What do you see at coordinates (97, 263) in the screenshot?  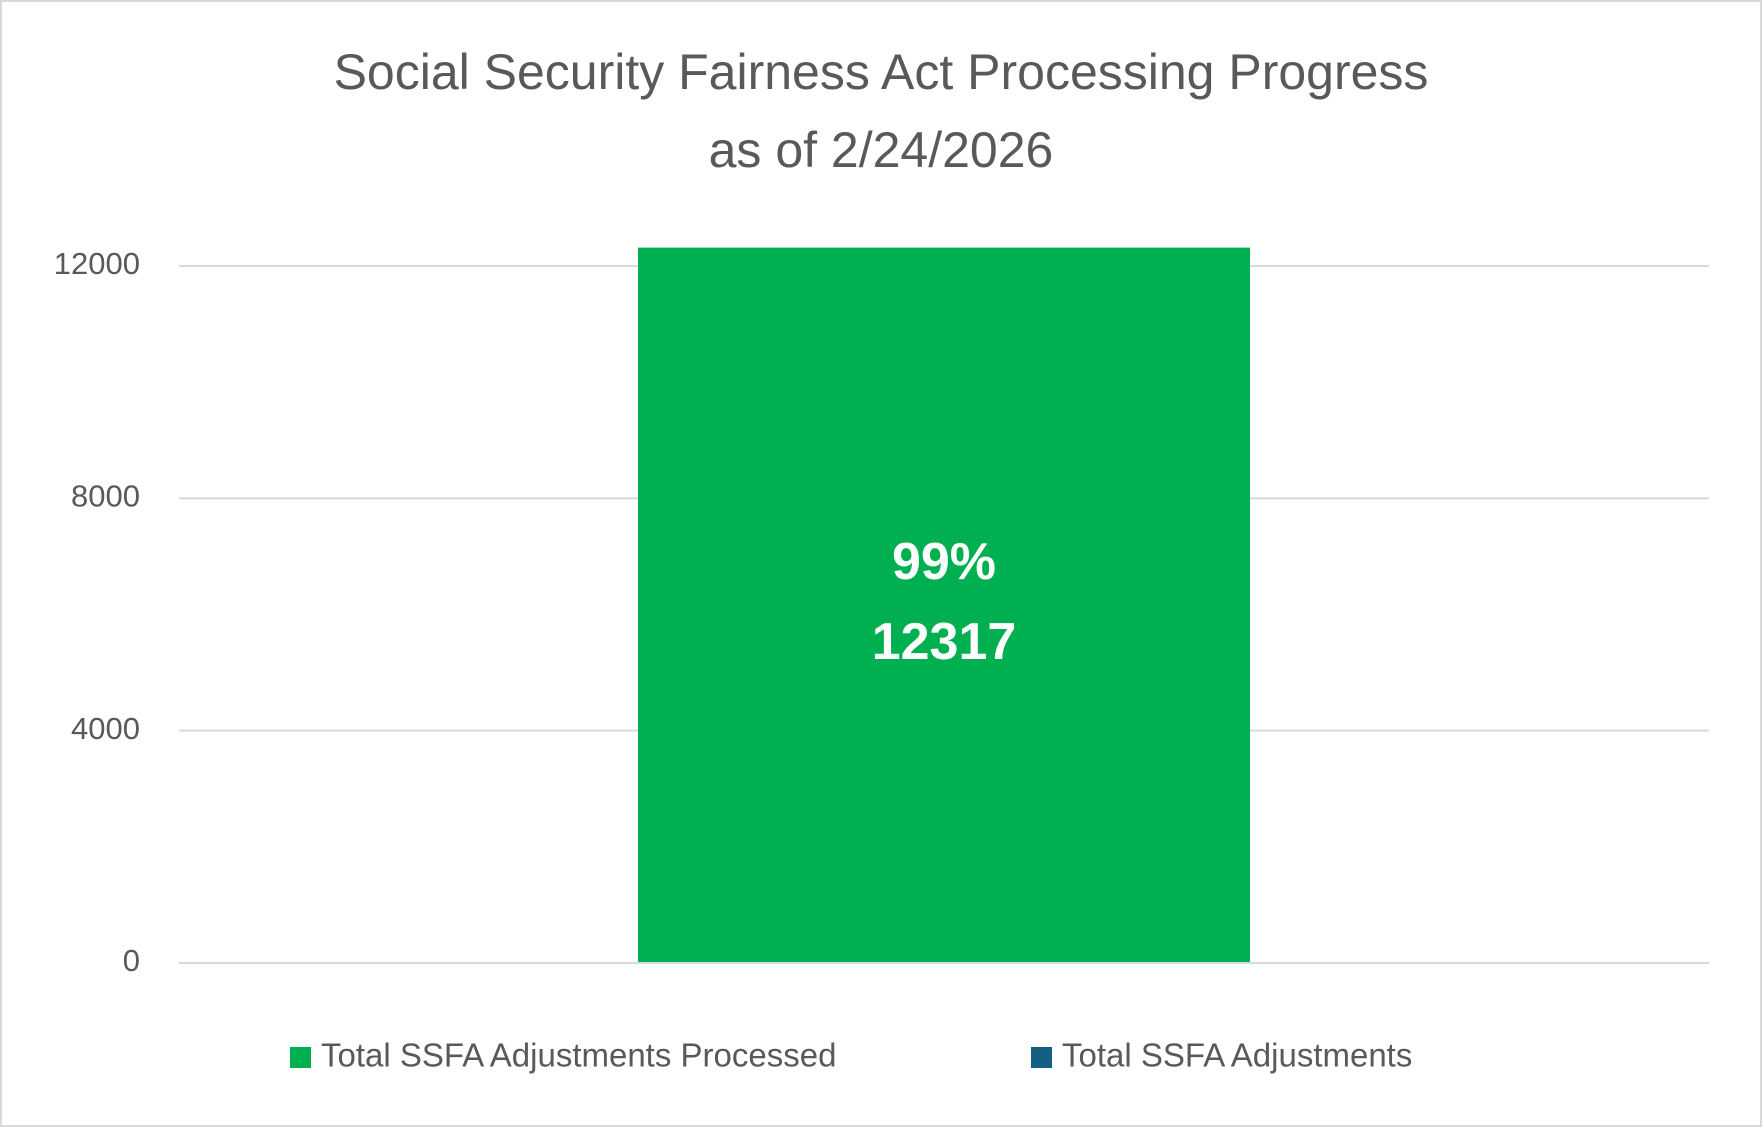 I see `y-tick-label: 12000` at bounding box center [97, 263].